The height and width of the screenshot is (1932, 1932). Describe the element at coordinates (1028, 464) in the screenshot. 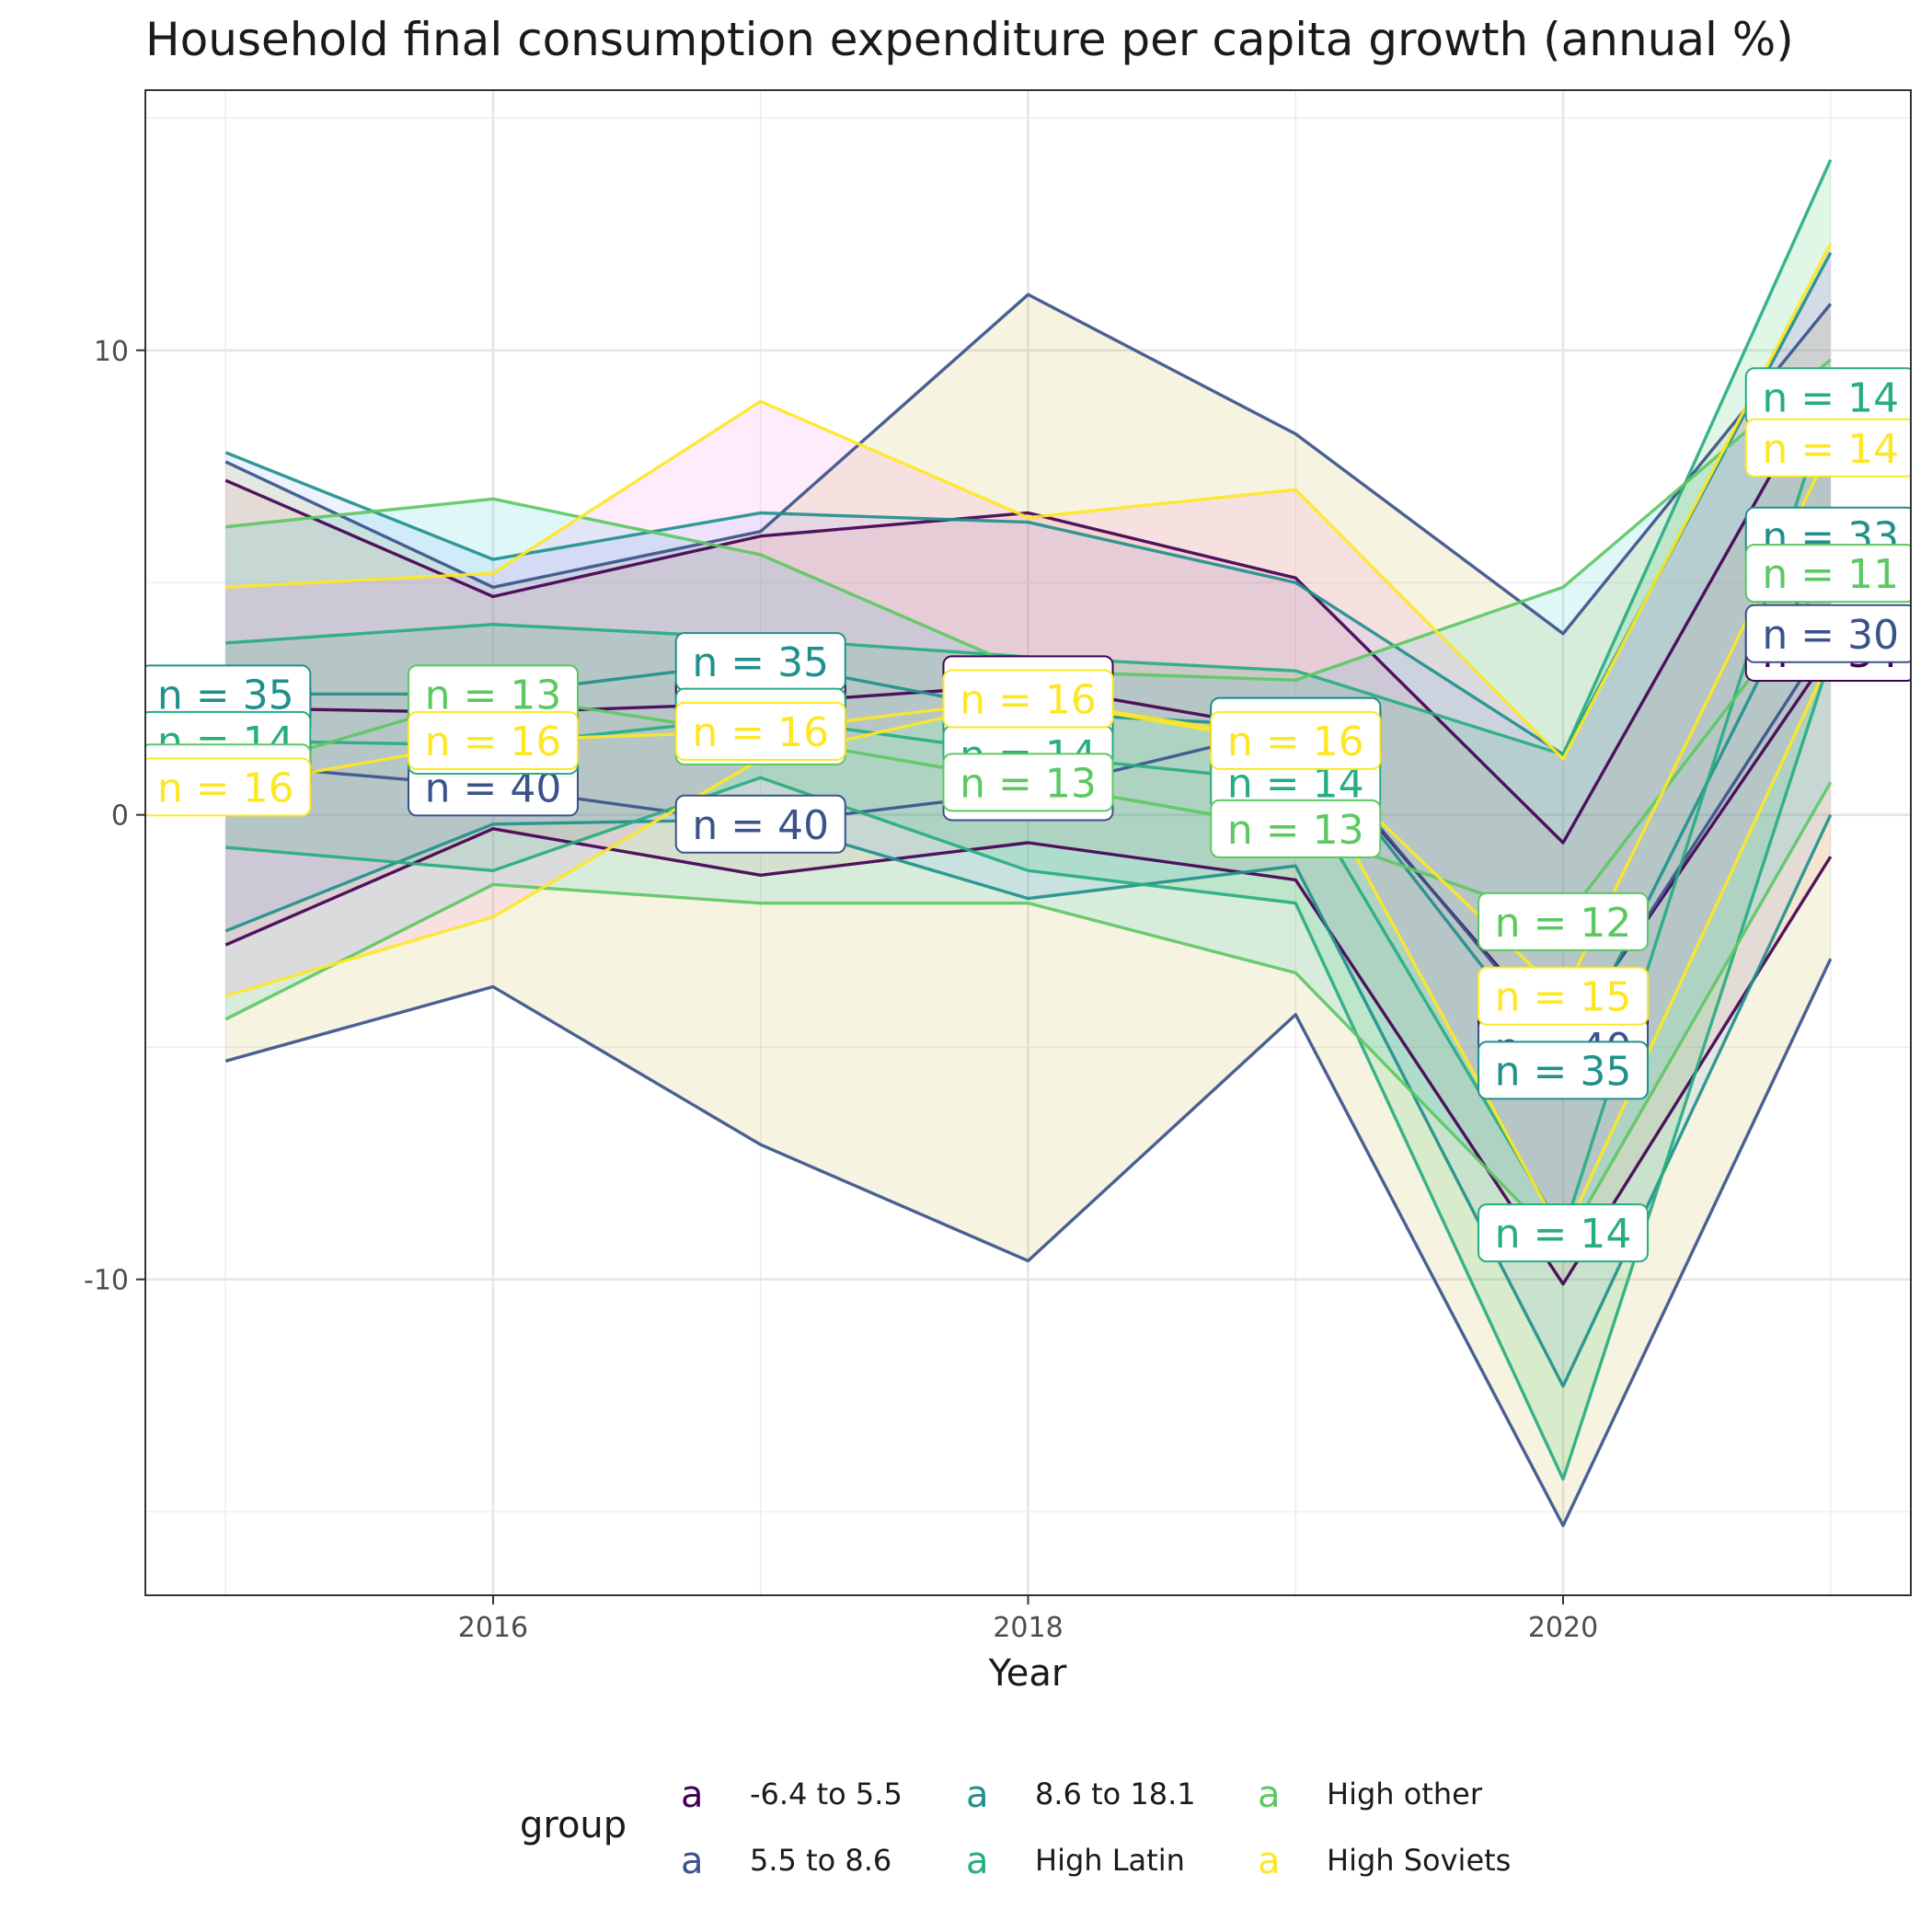

I see `series-line-upper` at that location.